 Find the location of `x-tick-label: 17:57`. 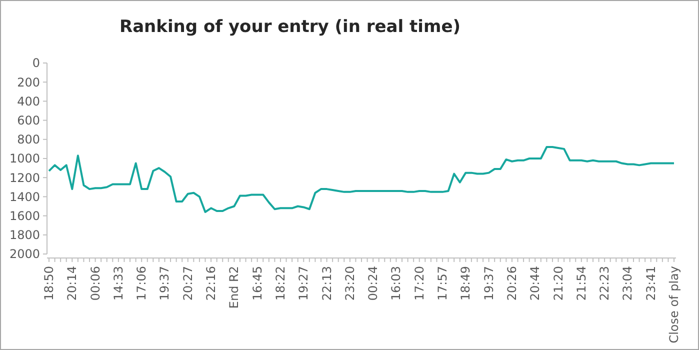

x-tick-label: 17:57 is located at coordinates (443, 283).